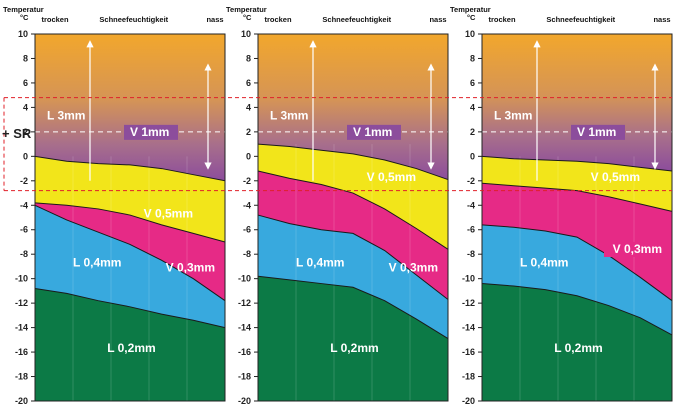 The image size is (674, 406). I want to click on tick-label: 0, so click(25, 156).